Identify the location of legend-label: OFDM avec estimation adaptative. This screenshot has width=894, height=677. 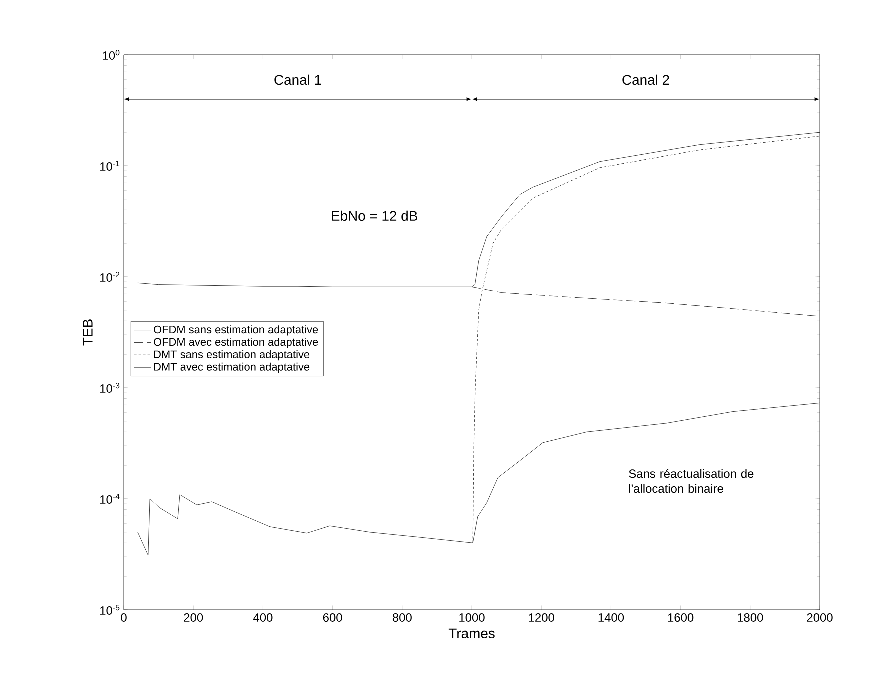
(236, 343).